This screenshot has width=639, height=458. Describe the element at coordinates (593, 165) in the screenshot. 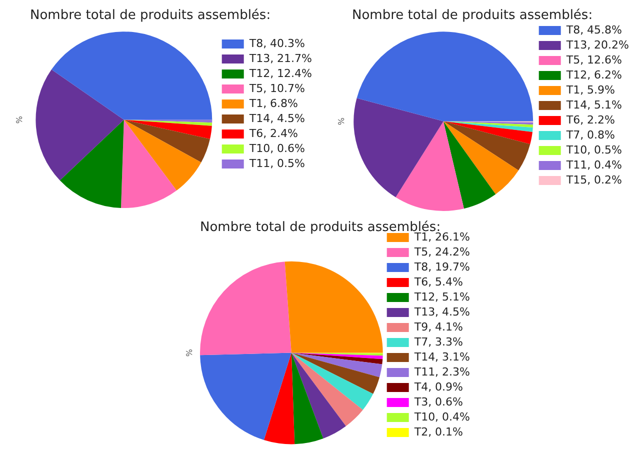

I see `legend-label: T11, 0.4%` at that location.